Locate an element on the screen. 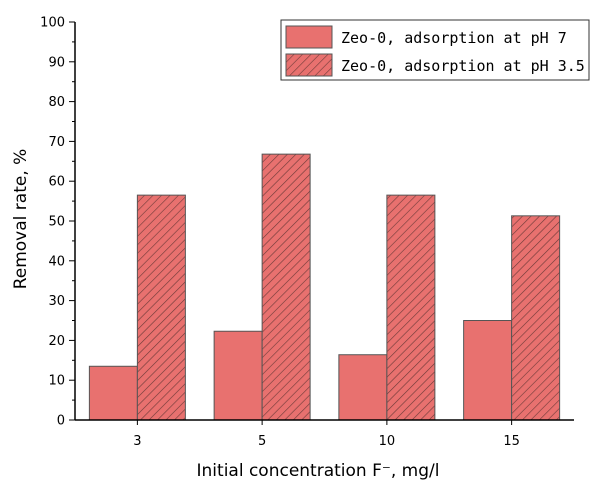  x-tick-label-5: 5 is located at coordinates (262, 441).